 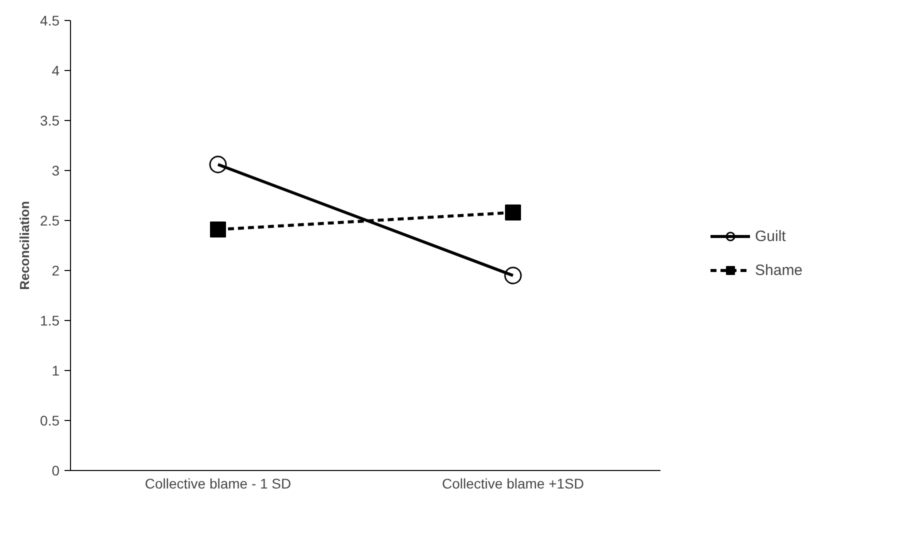 What do you see at coordinates (56, 270) in the screenshot?
I see `y-tick-label: 2` at bounding box center [56, 270].